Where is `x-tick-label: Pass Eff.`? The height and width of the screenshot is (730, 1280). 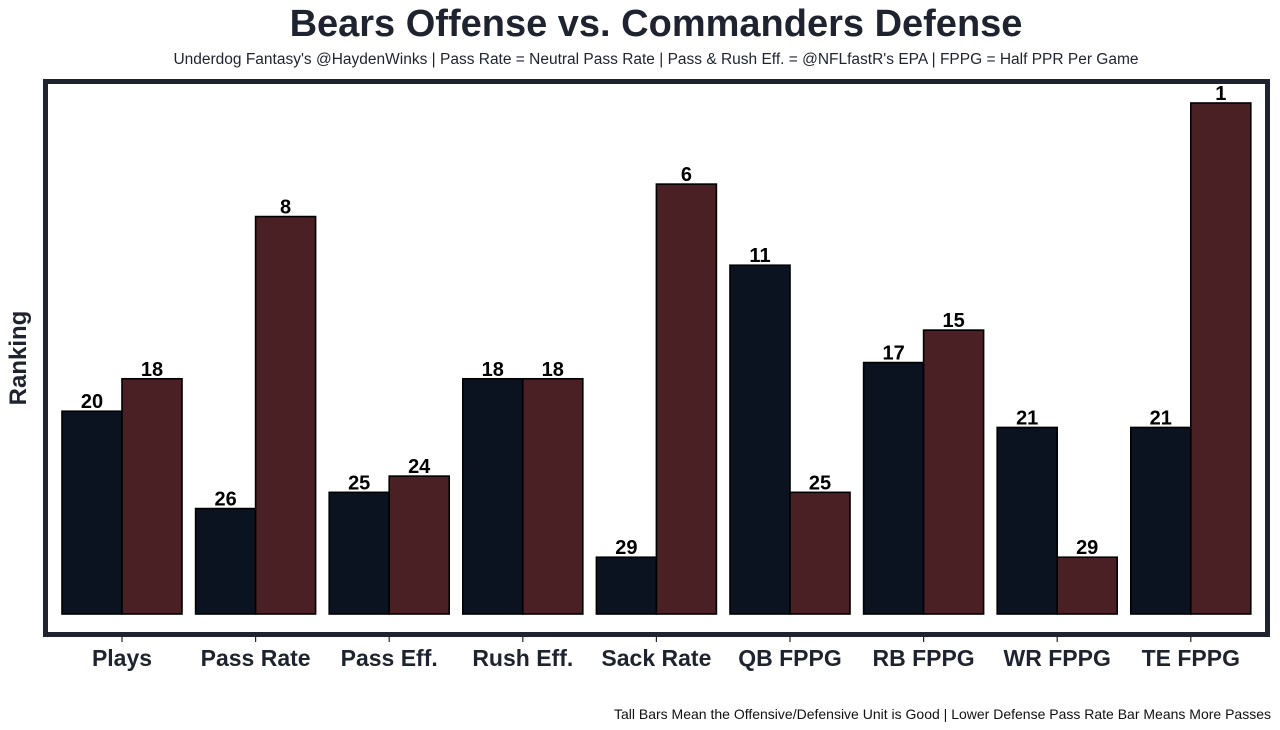
x-tick-label: Pass Eff. is located at coordinates (389, 658).